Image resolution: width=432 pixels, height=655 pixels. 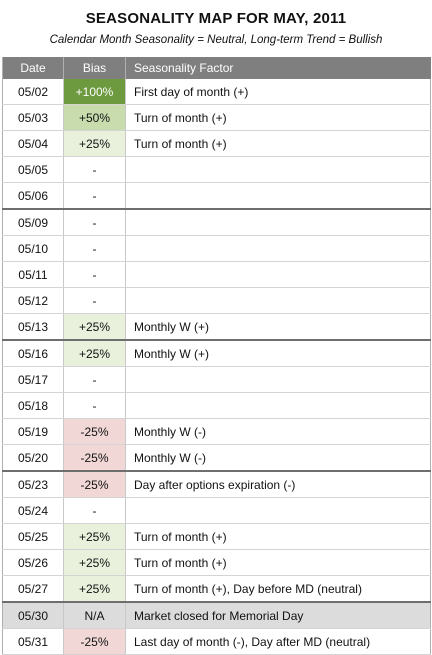 I want to click on date-cell: 05/24, so click(x=33, y=510).